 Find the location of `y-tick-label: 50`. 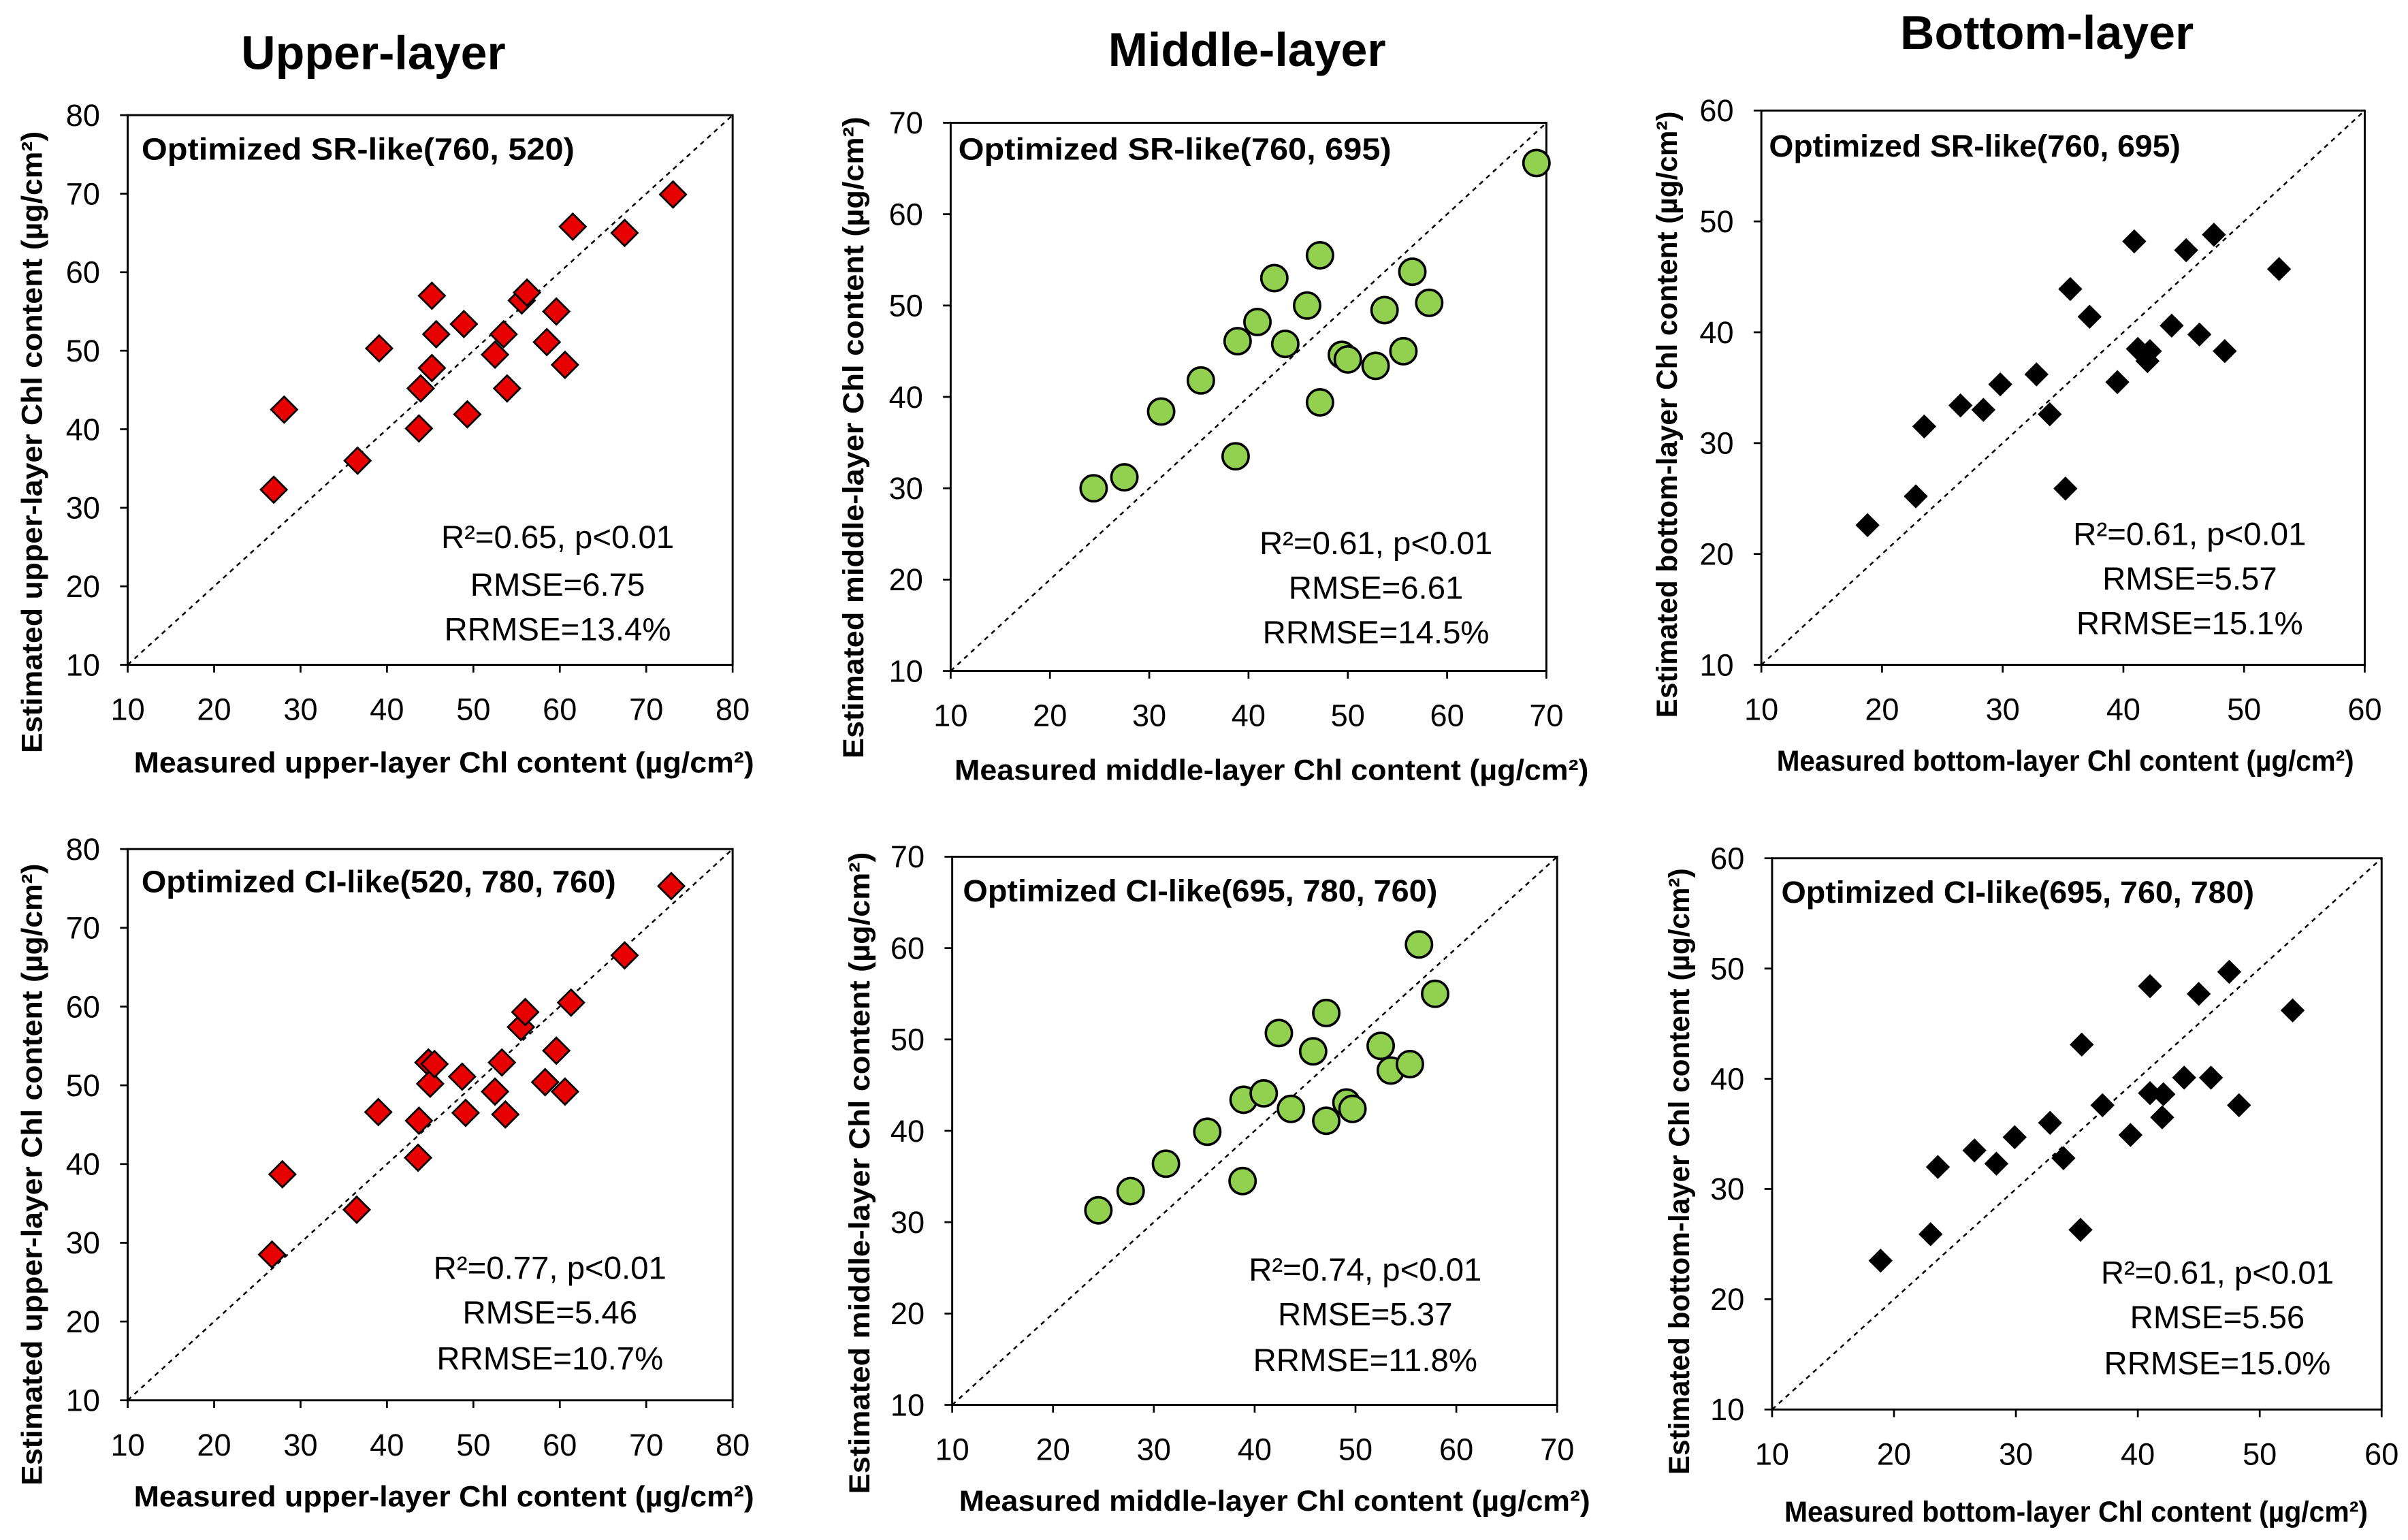

y-tick-label: 50 is located at coordinates (83, 1085).